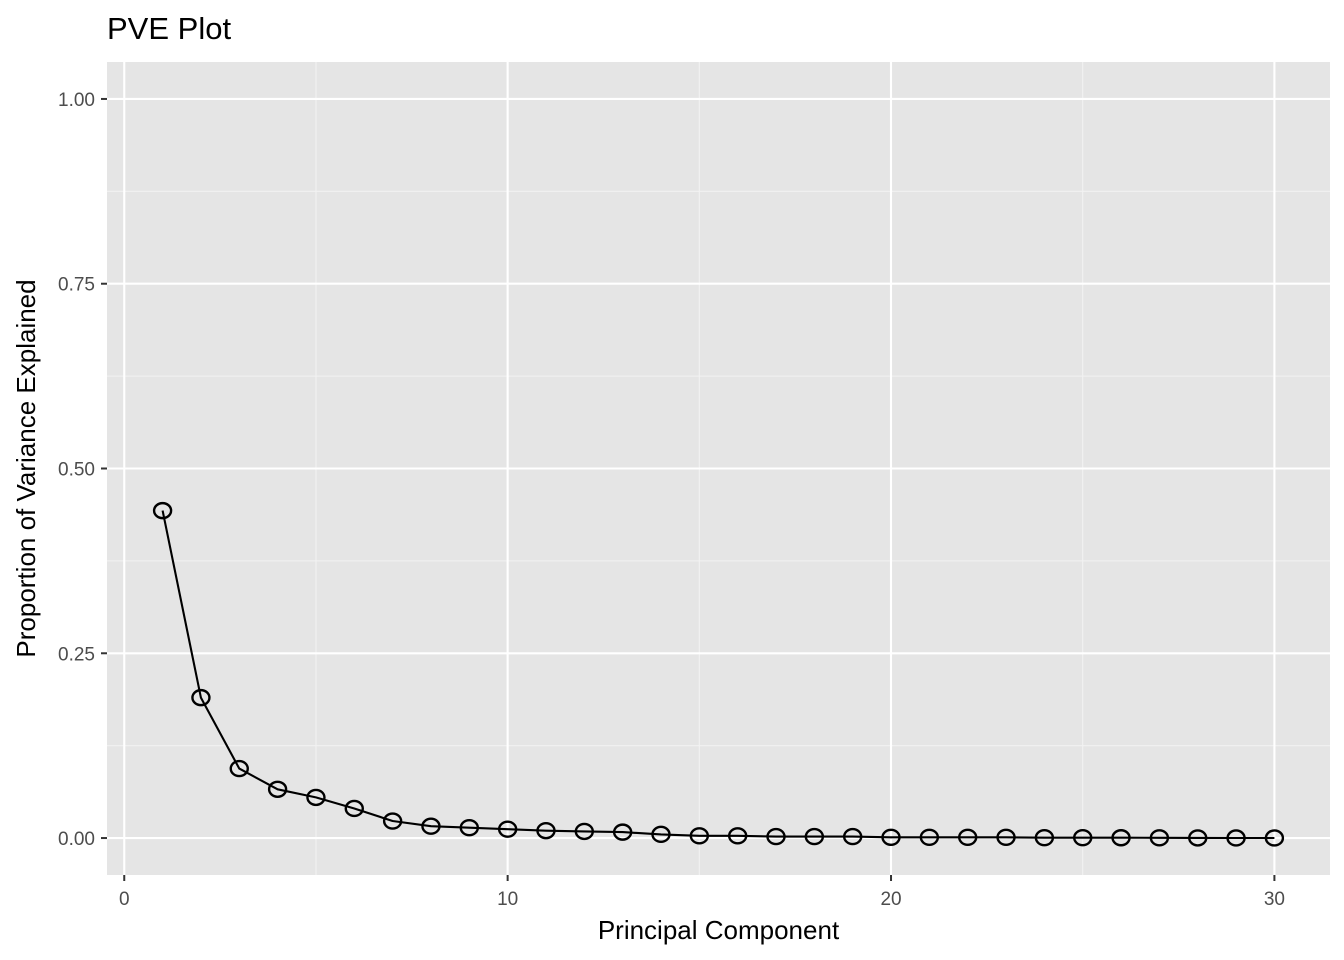 The width and height of the screenshot is (1344, 960). Describe the element at coordinates (1274, 899) in the screenshot. I see `x-tick-label: 30` at that location.